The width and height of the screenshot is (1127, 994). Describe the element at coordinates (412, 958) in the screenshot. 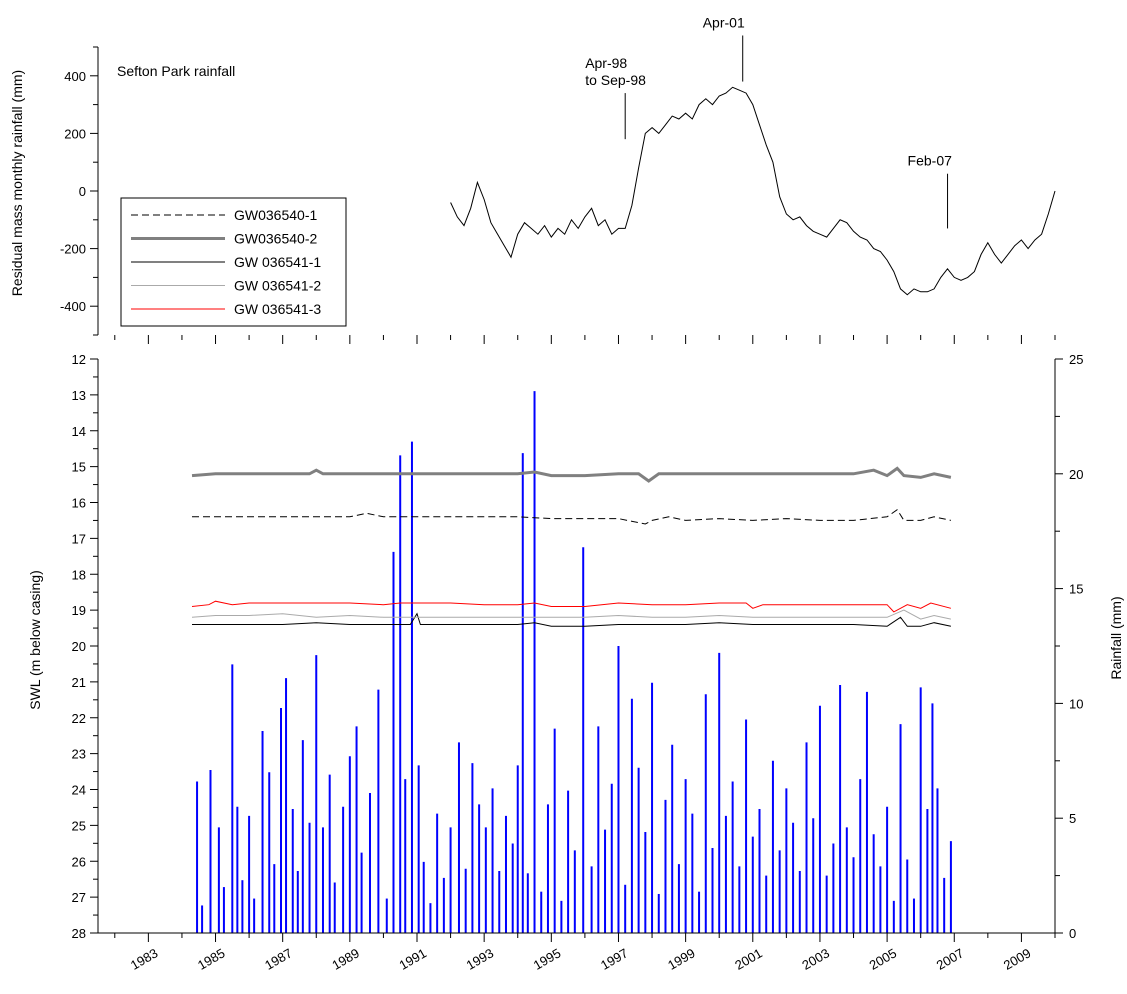

I see `x-tick-label: 1991` at that location.